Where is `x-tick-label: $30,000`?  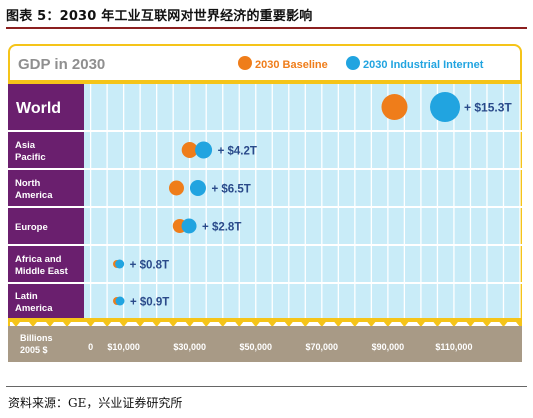
x-tick-label: $30,000 is located at coordinates (189, 347).